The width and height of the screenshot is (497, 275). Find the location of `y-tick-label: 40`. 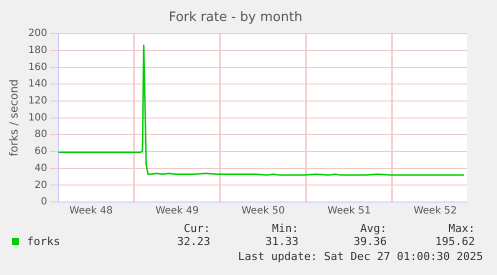

y-tick-label: 40 is located at coordinates (41, 168).